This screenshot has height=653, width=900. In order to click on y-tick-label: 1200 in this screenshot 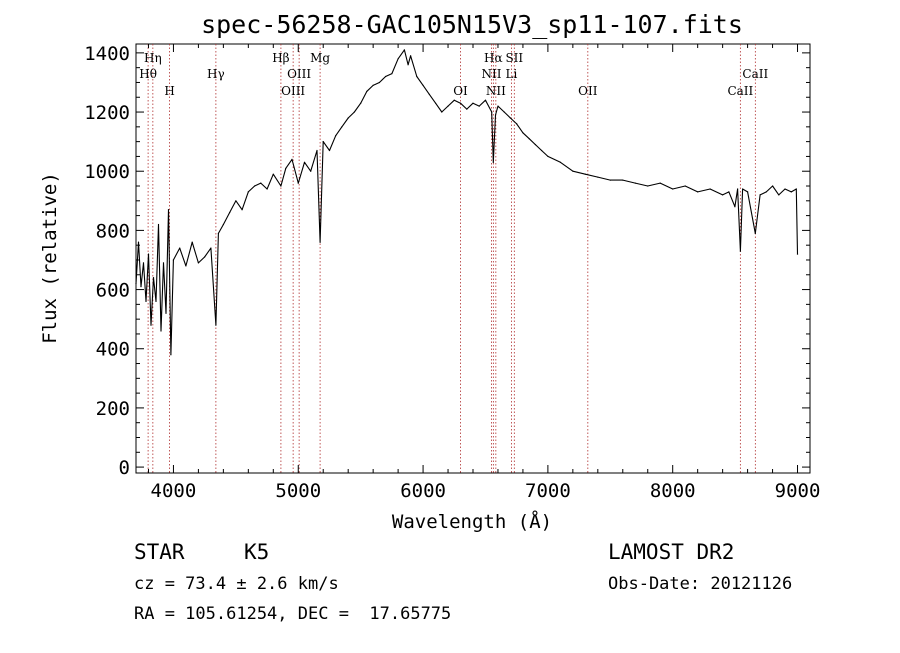, I will do `click(107, 113)`.